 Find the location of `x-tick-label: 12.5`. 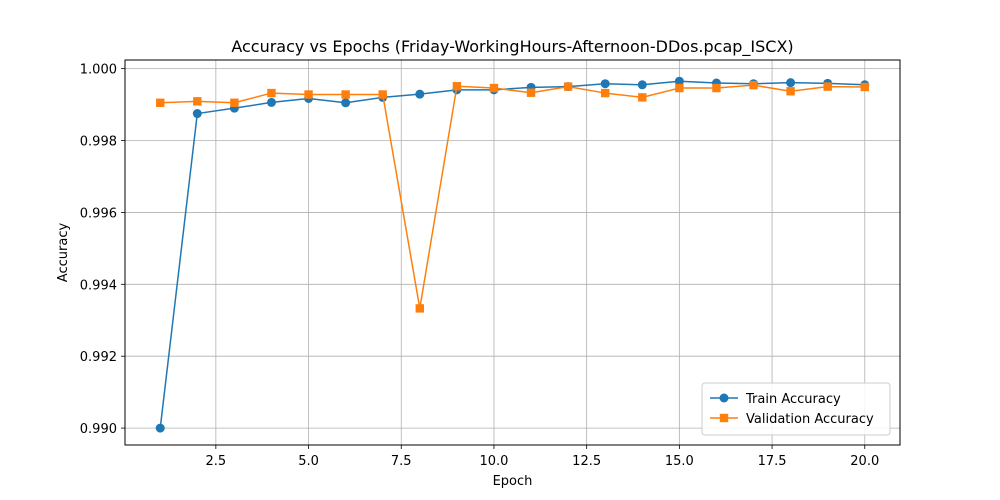

x-tick-label: 12.5 is located at coordinates (586, 461).